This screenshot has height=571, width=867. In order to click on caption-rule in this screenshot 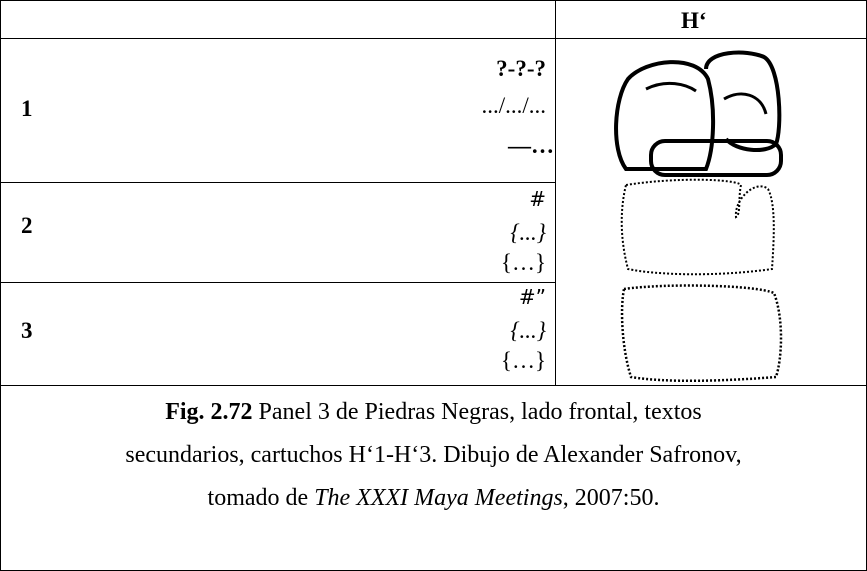, I will do `click(433, 385)`.